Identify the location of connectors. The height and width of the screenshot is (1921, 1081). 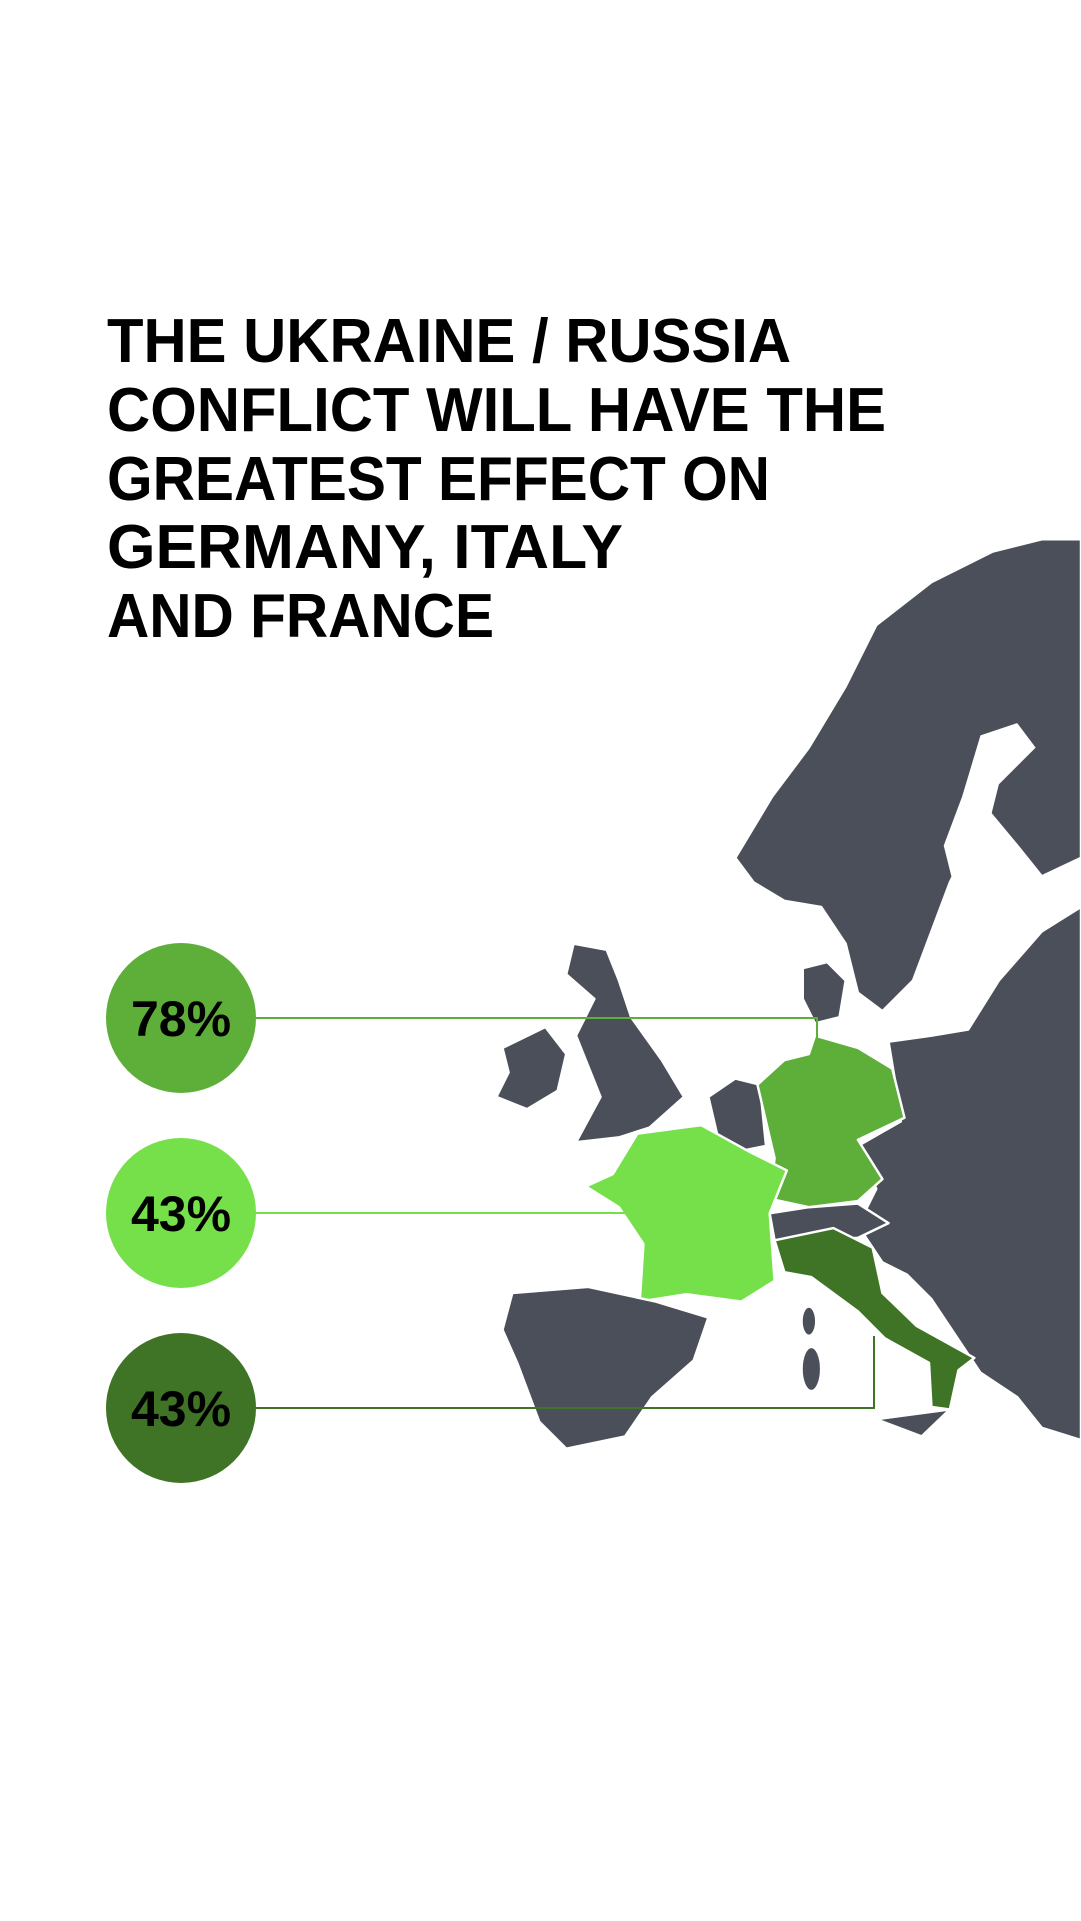
(565, 1213).